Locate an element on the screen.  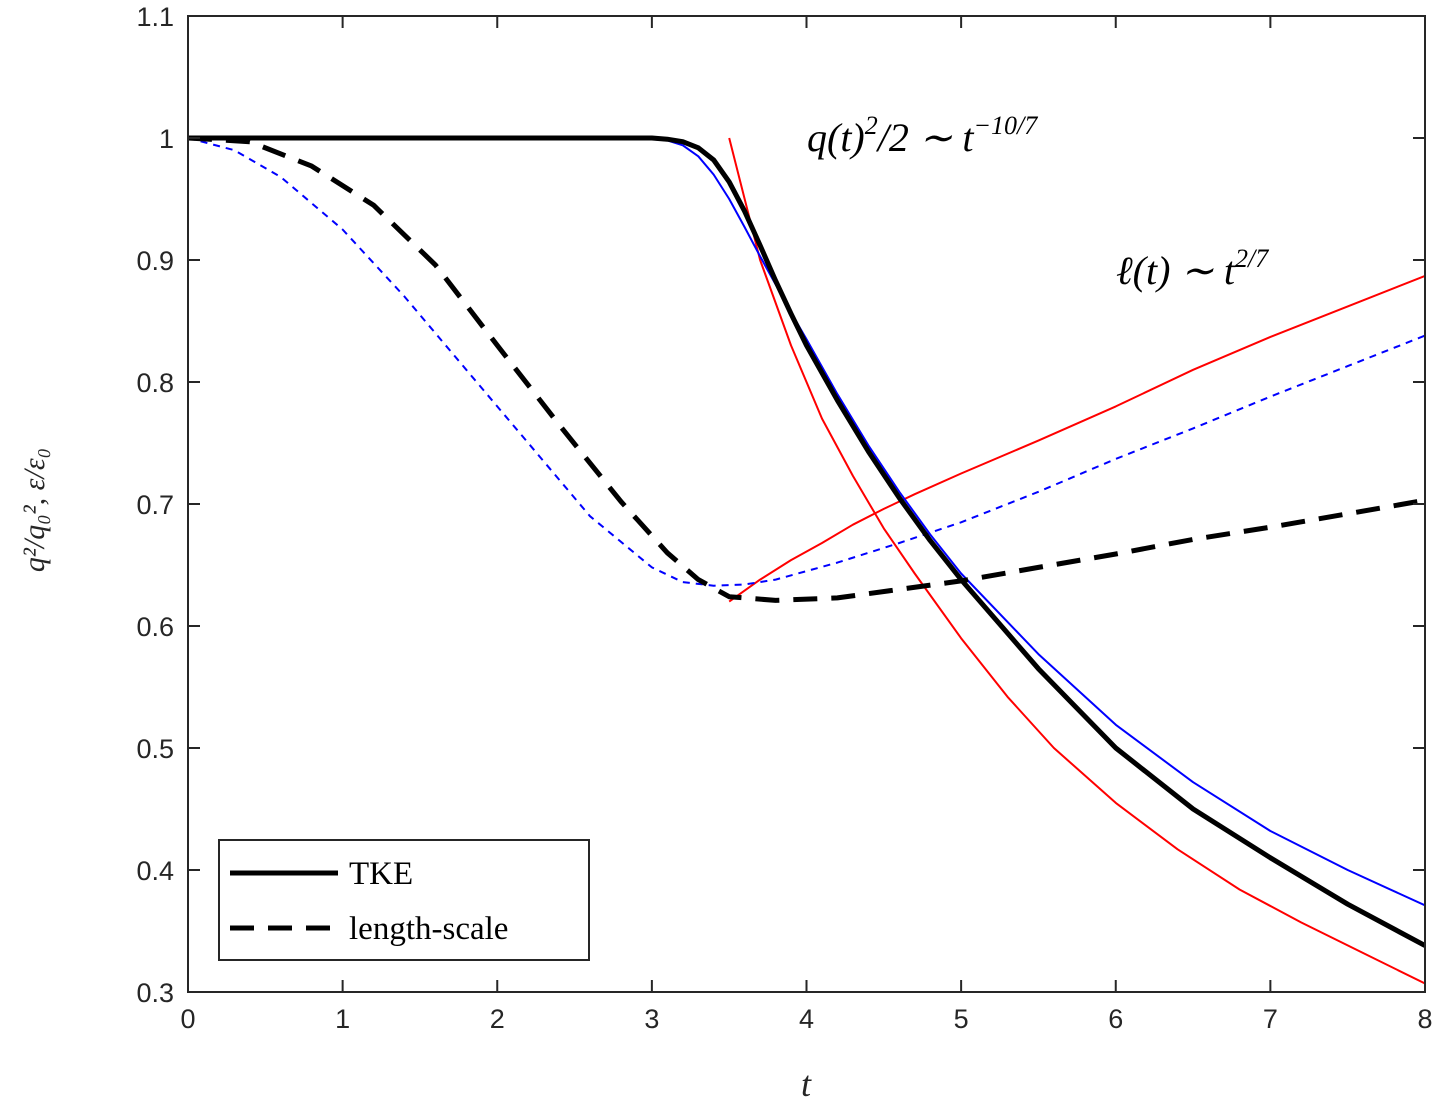
annotation-length-power-law: ℓ(t) ∼ t2/7 is located at coordinates (1192, 268).